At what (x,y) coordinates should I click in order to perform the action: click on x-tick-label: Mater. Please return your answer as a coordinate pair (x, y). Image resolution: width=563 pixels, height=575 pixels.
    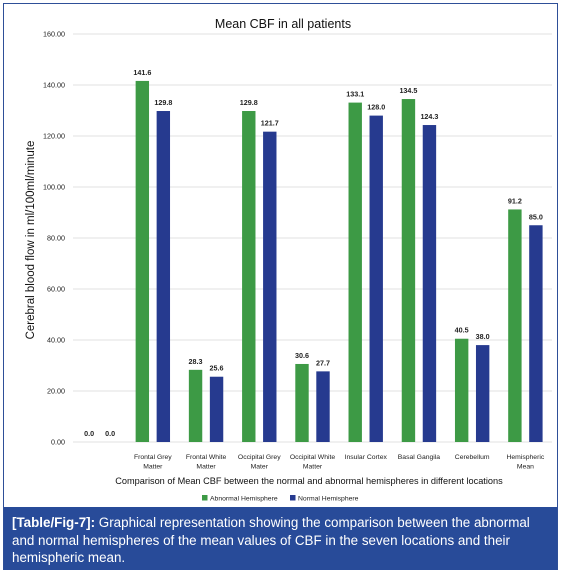
    Looking at the image, I should click on (260, 467).